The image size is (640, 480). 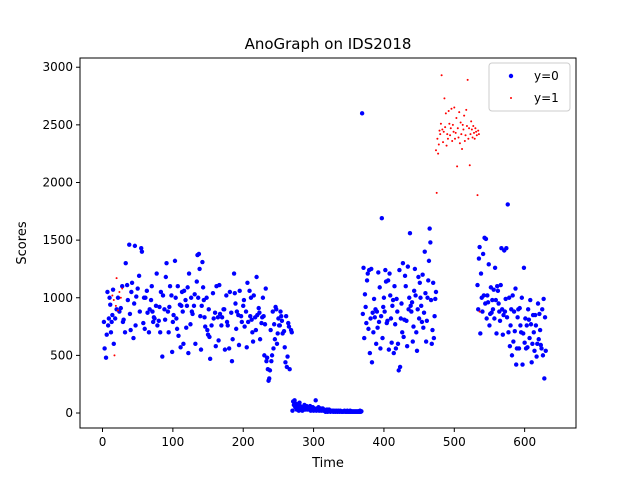 I want to click on x-tick-label: 600, so click(x=524, y=442).